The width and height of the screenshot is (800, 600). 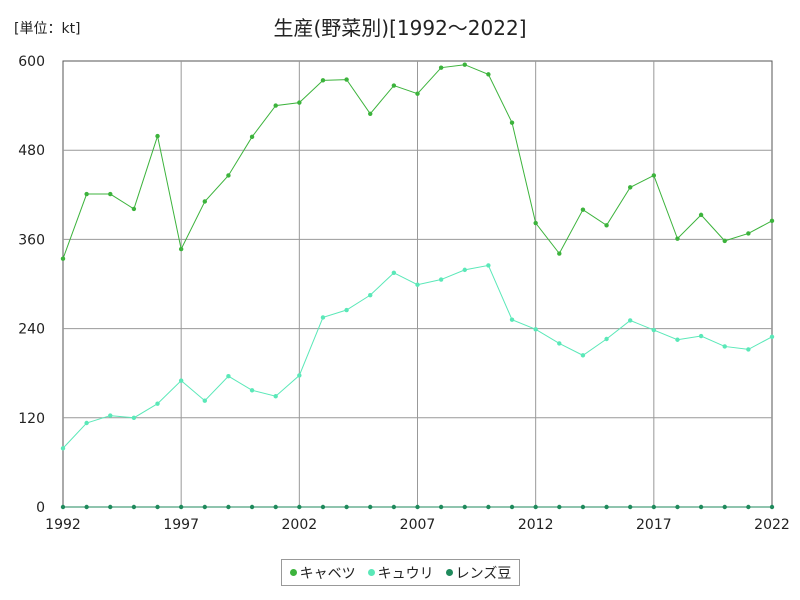 I want to click on chart-title: 生産(野菜別)[1992～2022], so click(x=400, y=28).